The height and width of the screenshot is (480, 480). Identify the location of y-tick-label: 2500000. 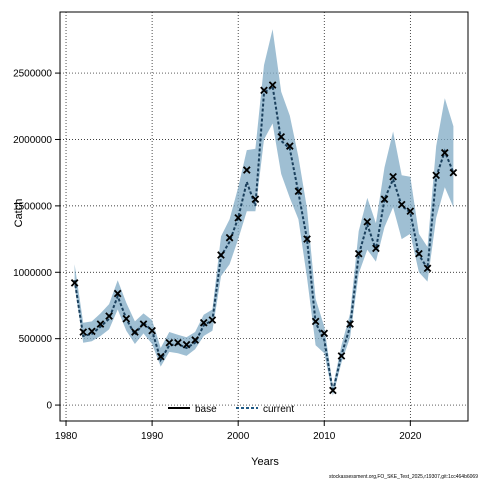
(32, 74).